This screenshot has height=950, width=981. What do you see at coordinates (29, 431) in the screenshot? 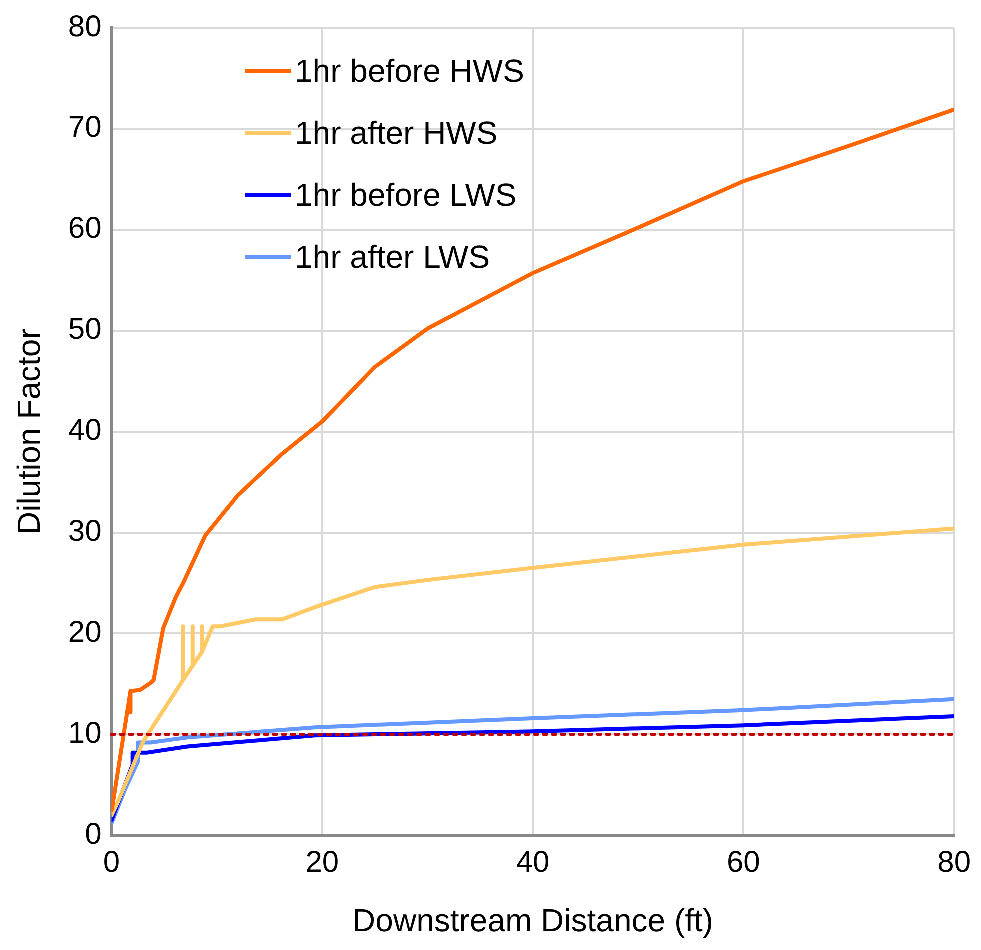
I see `y-axis-title: Dilution Factor` at bounding box center [29, 431].